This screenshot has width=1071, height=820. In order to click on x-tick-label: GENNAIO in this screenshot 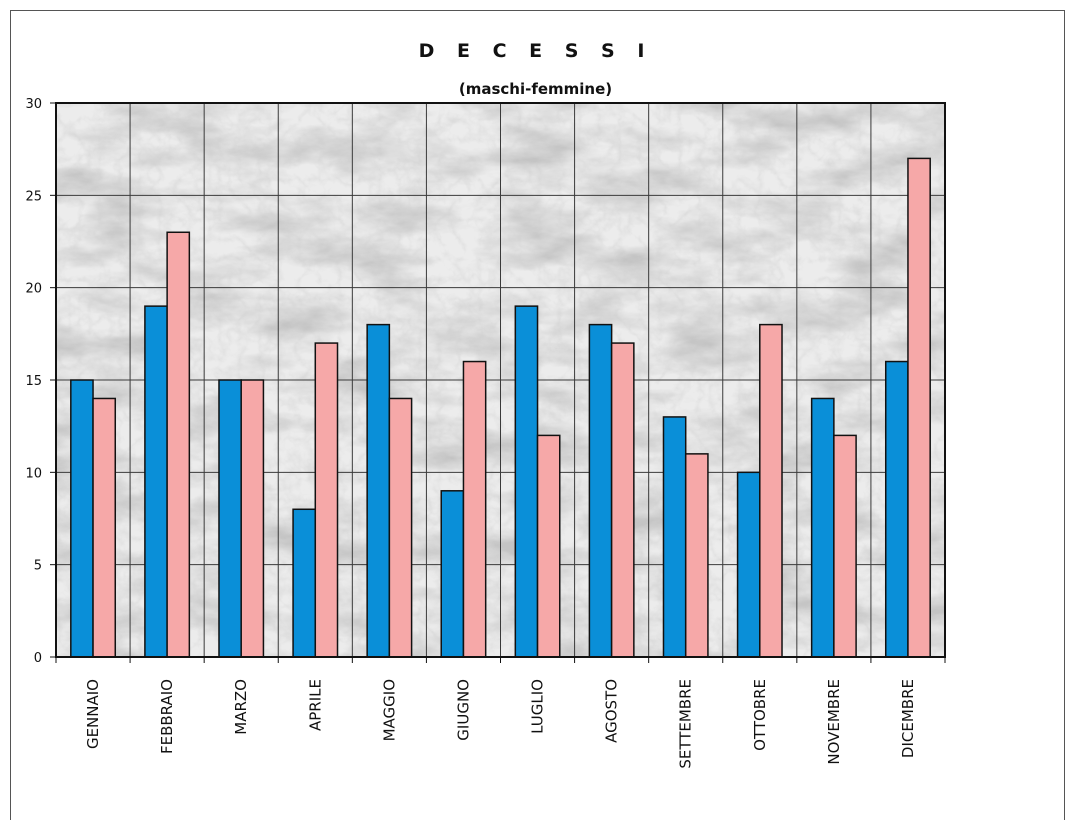, I will do `click(93, 714)`.